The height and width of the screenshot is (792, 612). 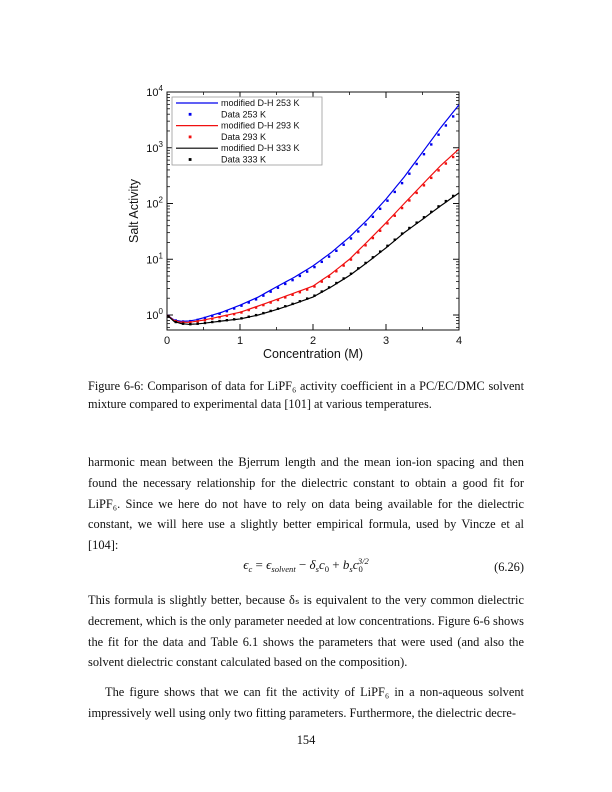 What do you see at coordinates (346, 564) in the screenshot?
I see `equation-part: b` at bounding box center [346, 564].